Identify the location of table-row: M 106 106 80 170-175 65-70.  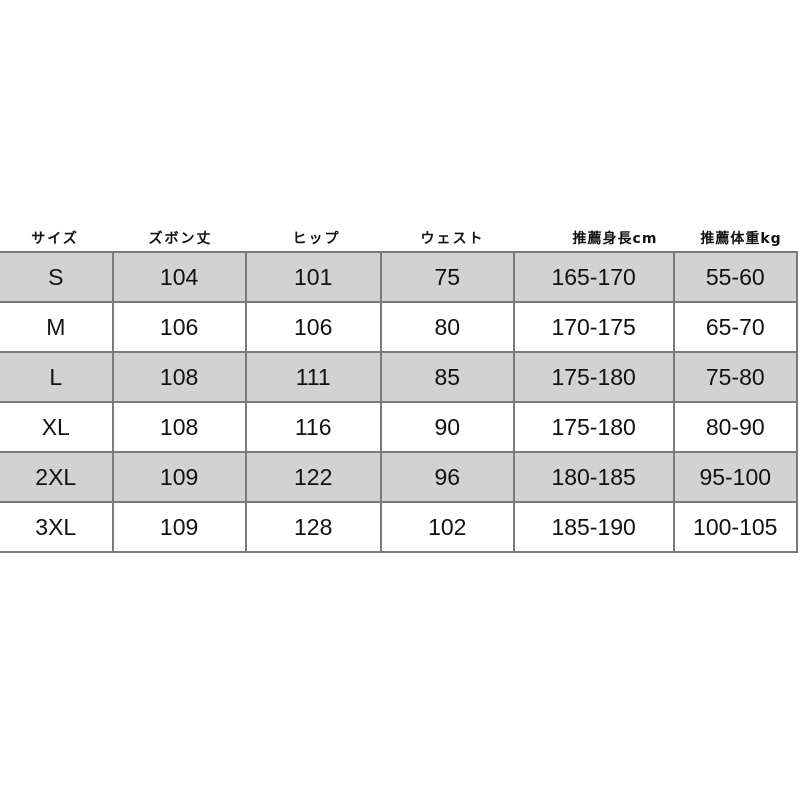
(399, 327).